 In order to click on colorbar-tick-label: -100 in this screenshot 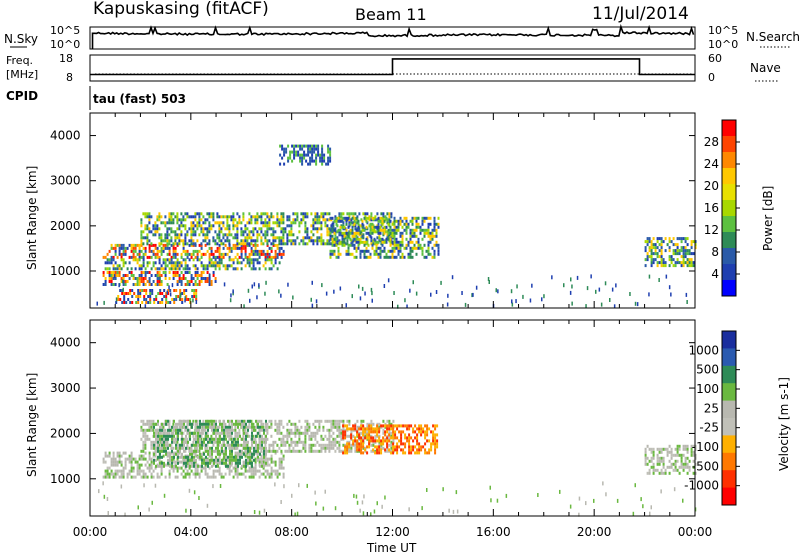, I will do `click(705, 447)`.